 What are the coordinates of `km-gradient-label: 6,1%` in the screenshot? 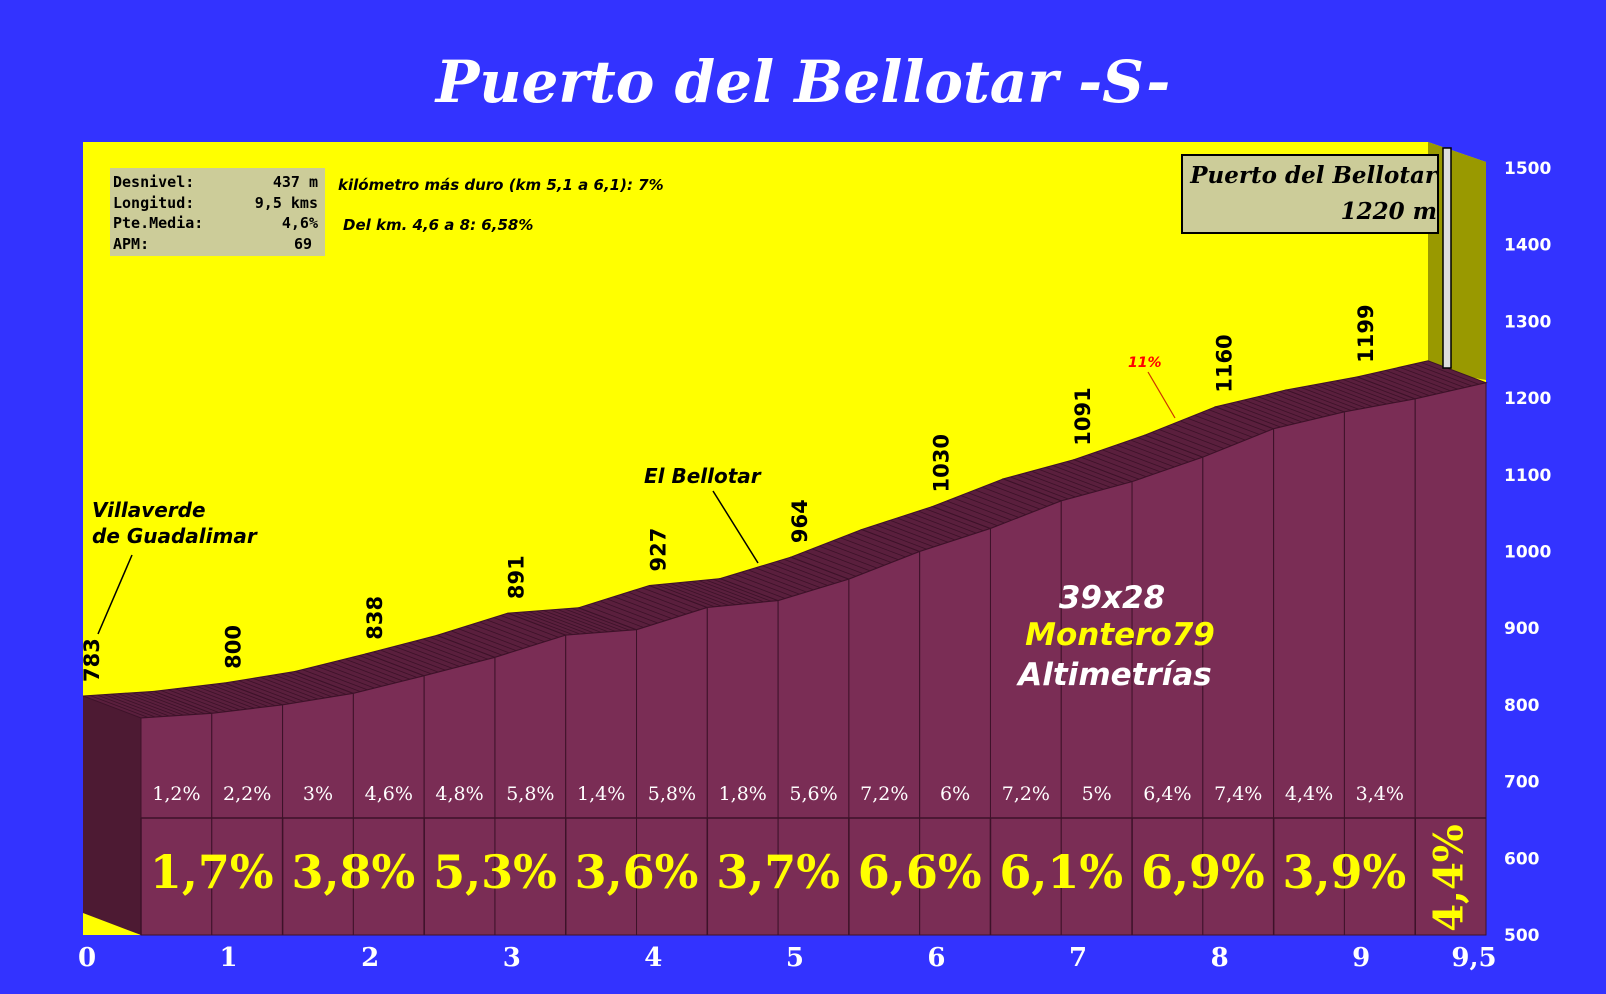 It's located at (1061, 872).